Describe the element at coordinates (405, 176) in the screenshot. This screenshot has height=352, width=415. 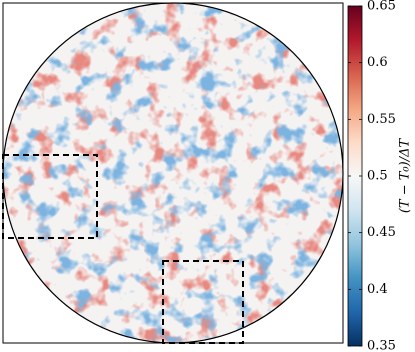
I see `colorbar-label: (T − T₀)/ΔT` at that location.